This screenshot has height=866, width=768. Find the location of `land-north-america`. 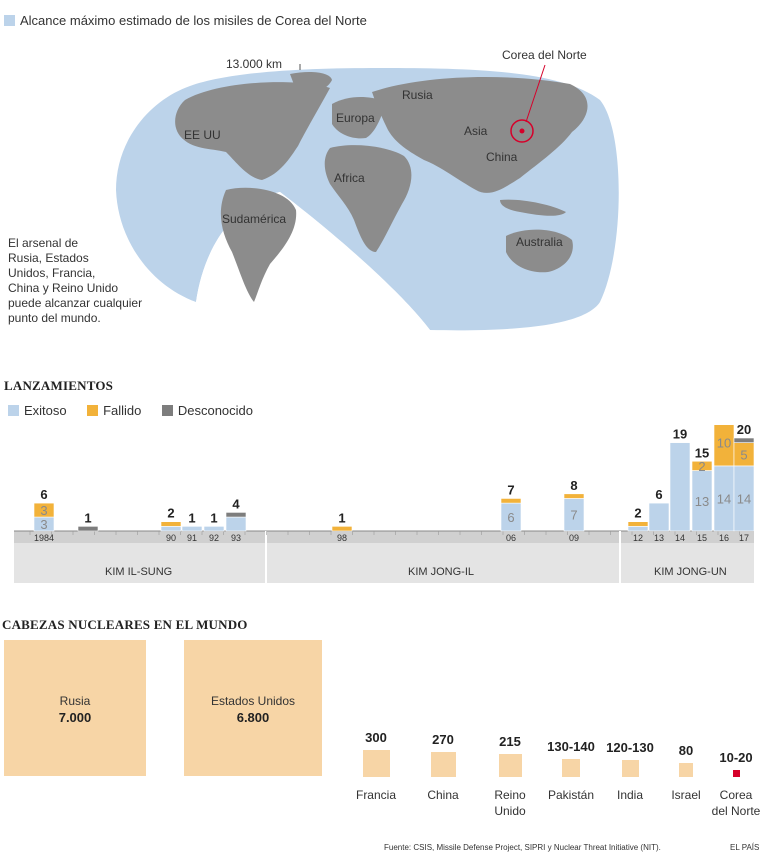

land-north-america is located at coordinates (252, 131).